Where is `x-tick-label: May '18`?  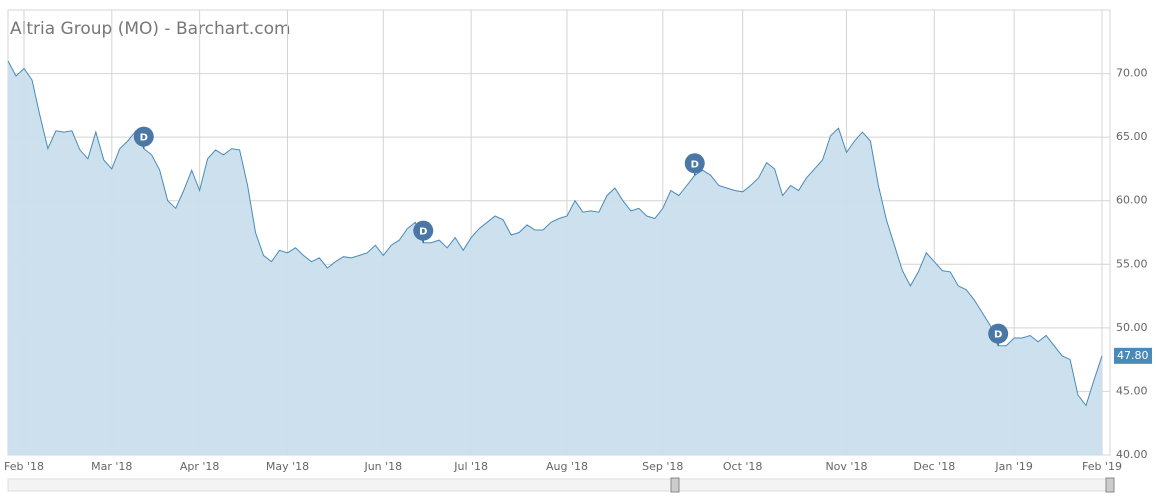
x-tick-label: May '18 is located at coordinates (287, 466).